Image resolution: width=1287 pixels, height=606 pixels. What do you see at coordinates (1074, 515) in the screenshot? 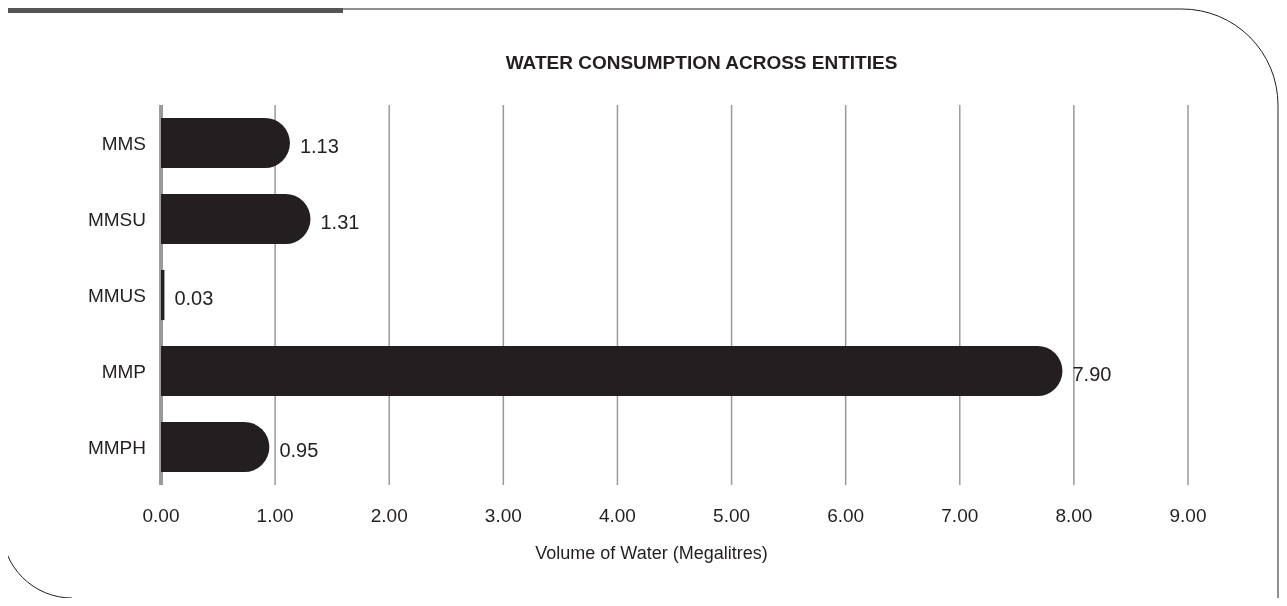
I see `x-tick-label: 8.00` at bounding box center [1074, 515].